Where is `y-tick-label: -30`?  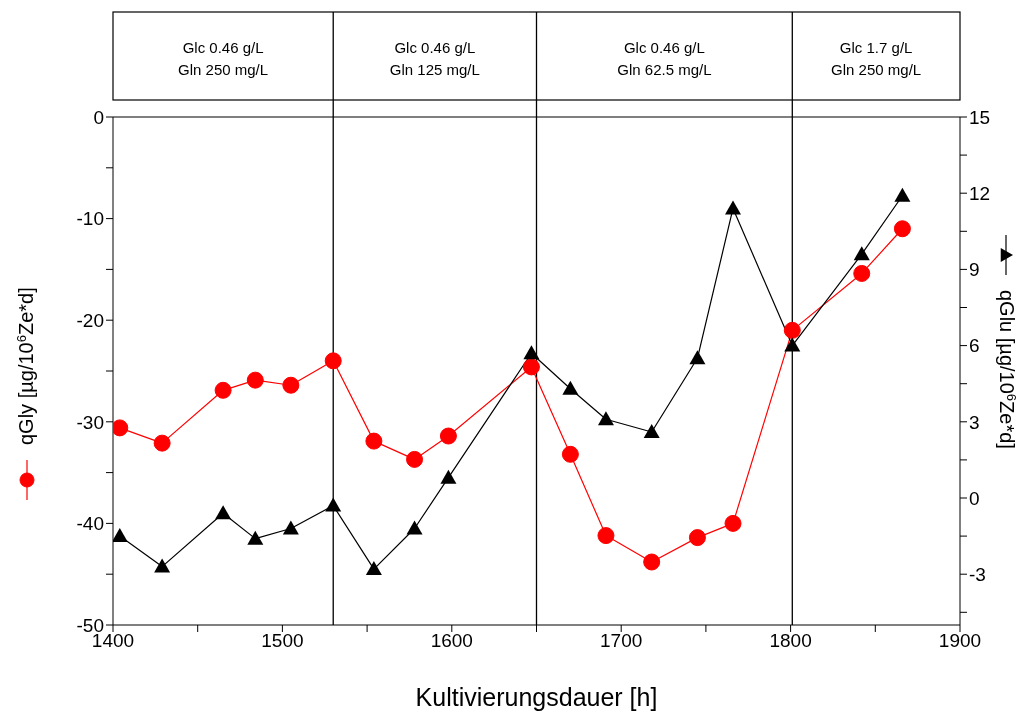
y-tick-label: -30 is located at coordinates (90, 422).